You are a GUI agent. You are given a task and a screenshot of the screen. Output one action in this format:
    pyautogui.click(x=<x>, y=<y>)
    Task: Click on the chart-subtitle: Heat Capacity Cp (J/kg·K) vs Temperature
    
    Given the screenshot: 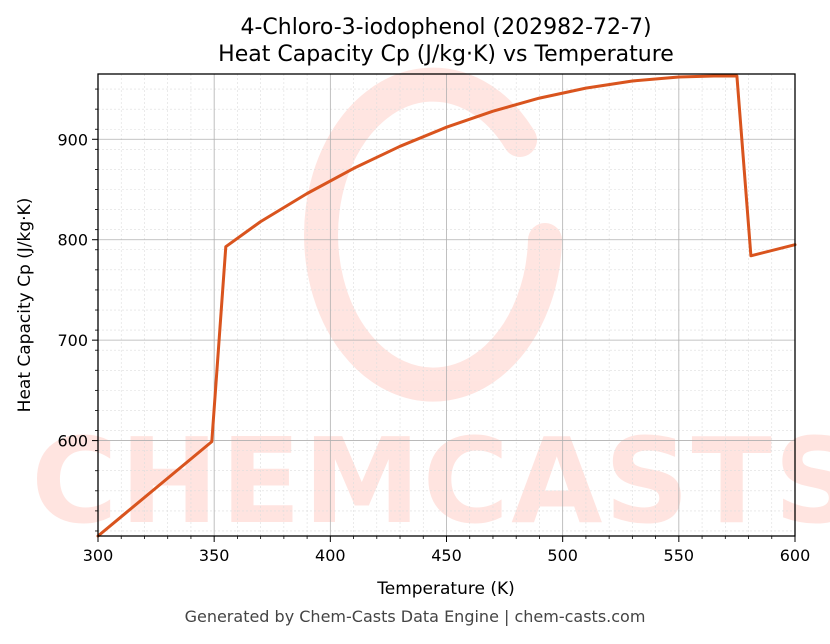 What is the action you would take?
    pyautogui.click(x=446, y=54)
    